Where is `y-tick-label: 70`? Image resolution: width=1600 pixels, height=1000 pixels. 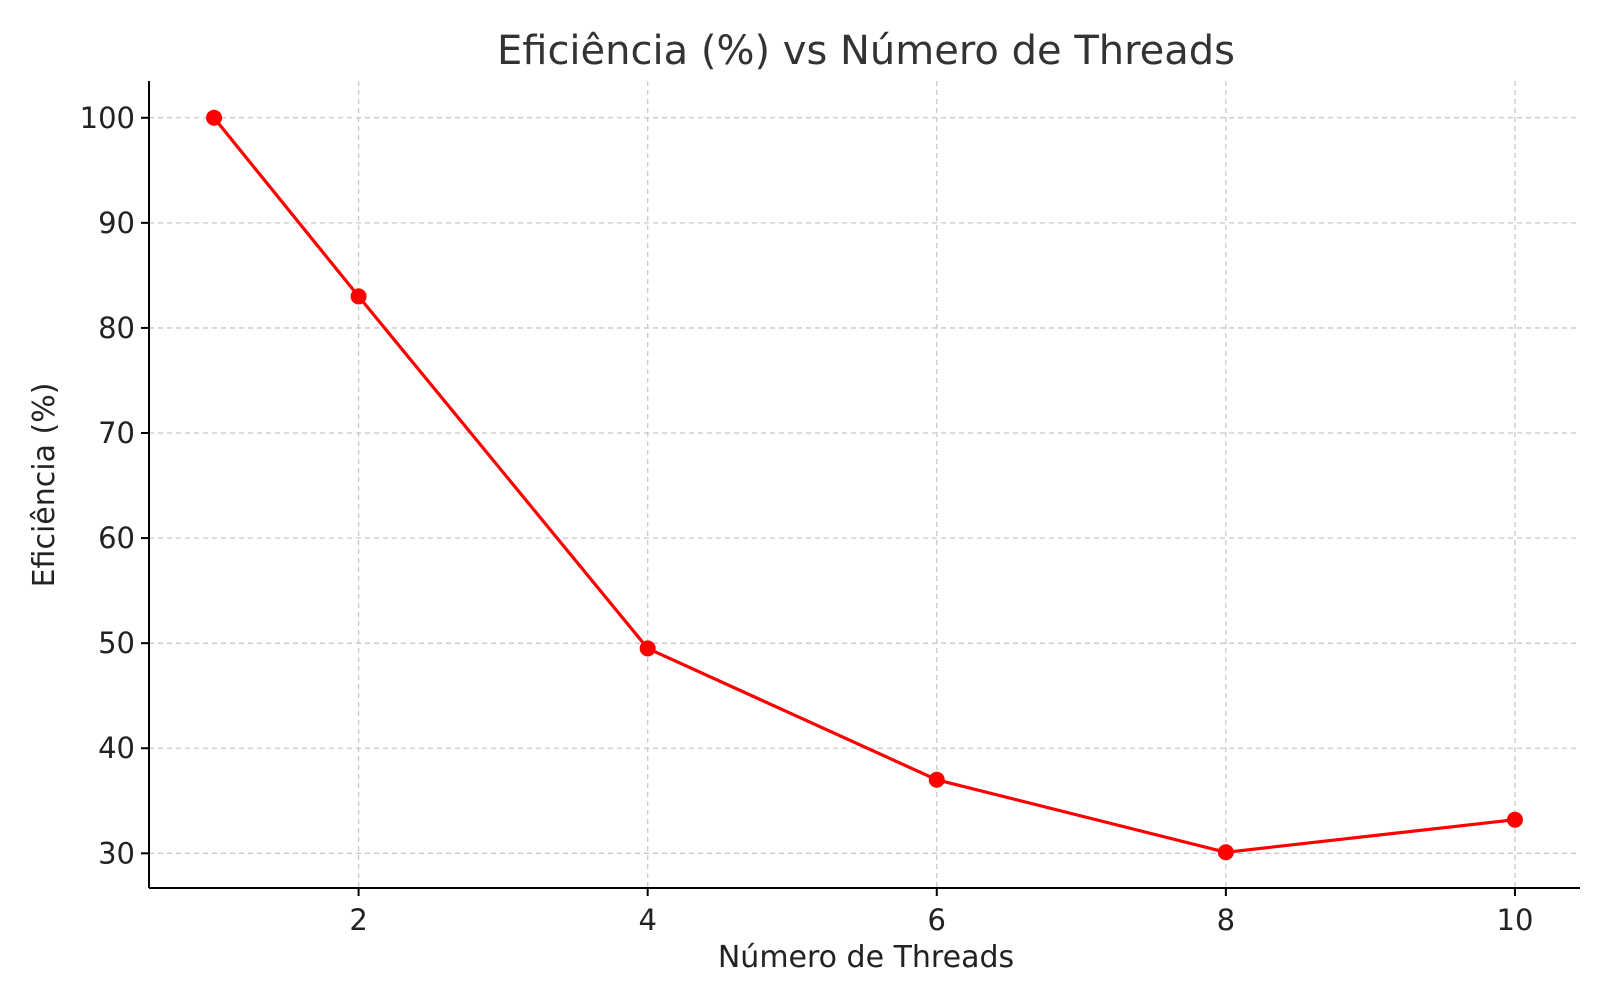 y-tick-label: 70 is located at coordinates (116, 433).